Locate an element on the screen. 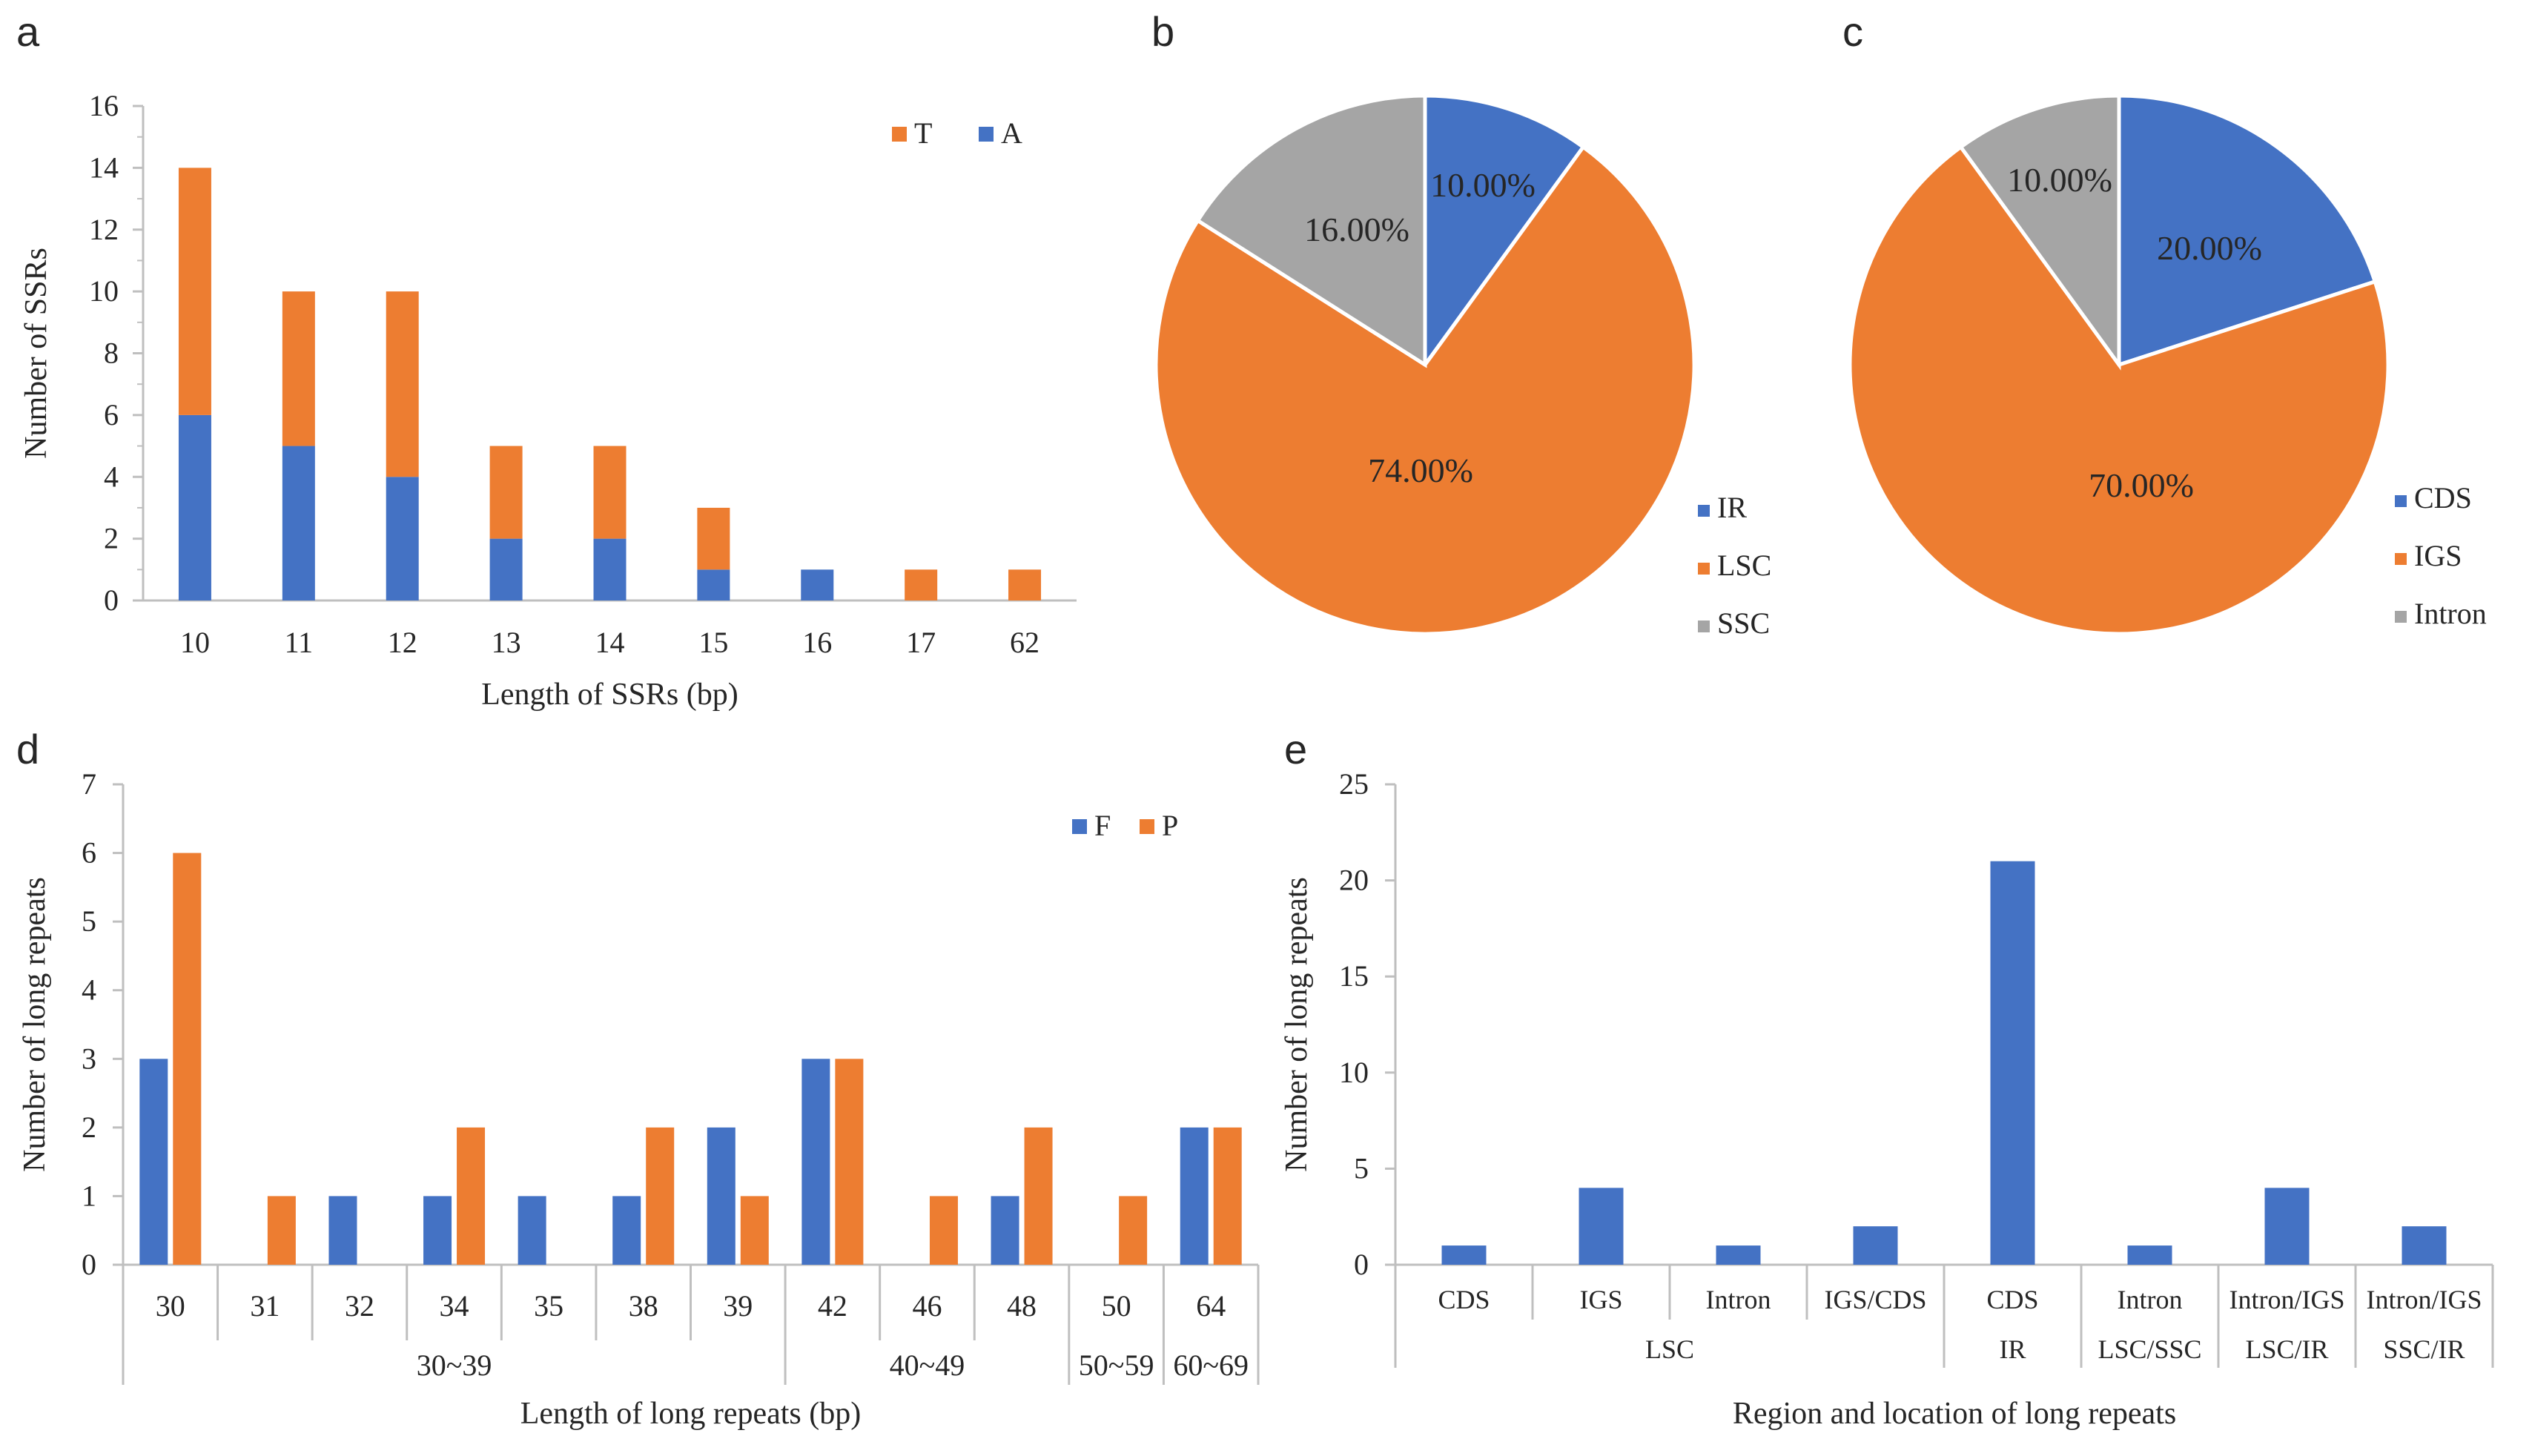 The image size is (2532, 1456). a-legend-swatch-A is located at coordinates (986, 134).